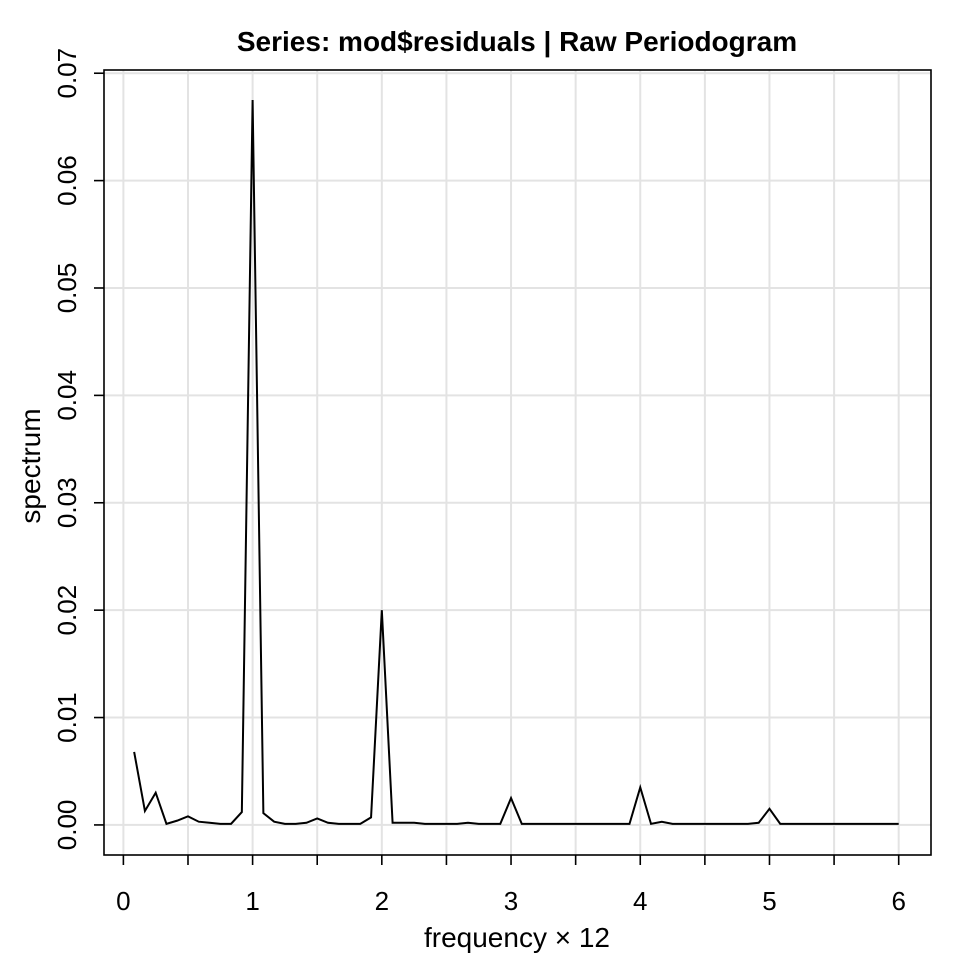  I want to click on x-tick-label: 6, so click(898, 901).